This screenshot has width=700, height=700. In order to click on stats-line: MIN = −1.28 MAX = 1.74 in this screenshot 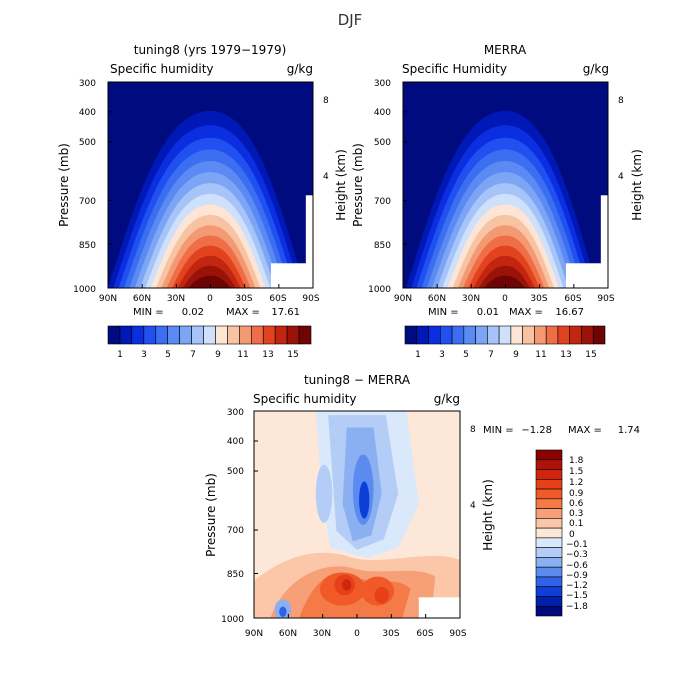, I will do `click(561, 430)`.